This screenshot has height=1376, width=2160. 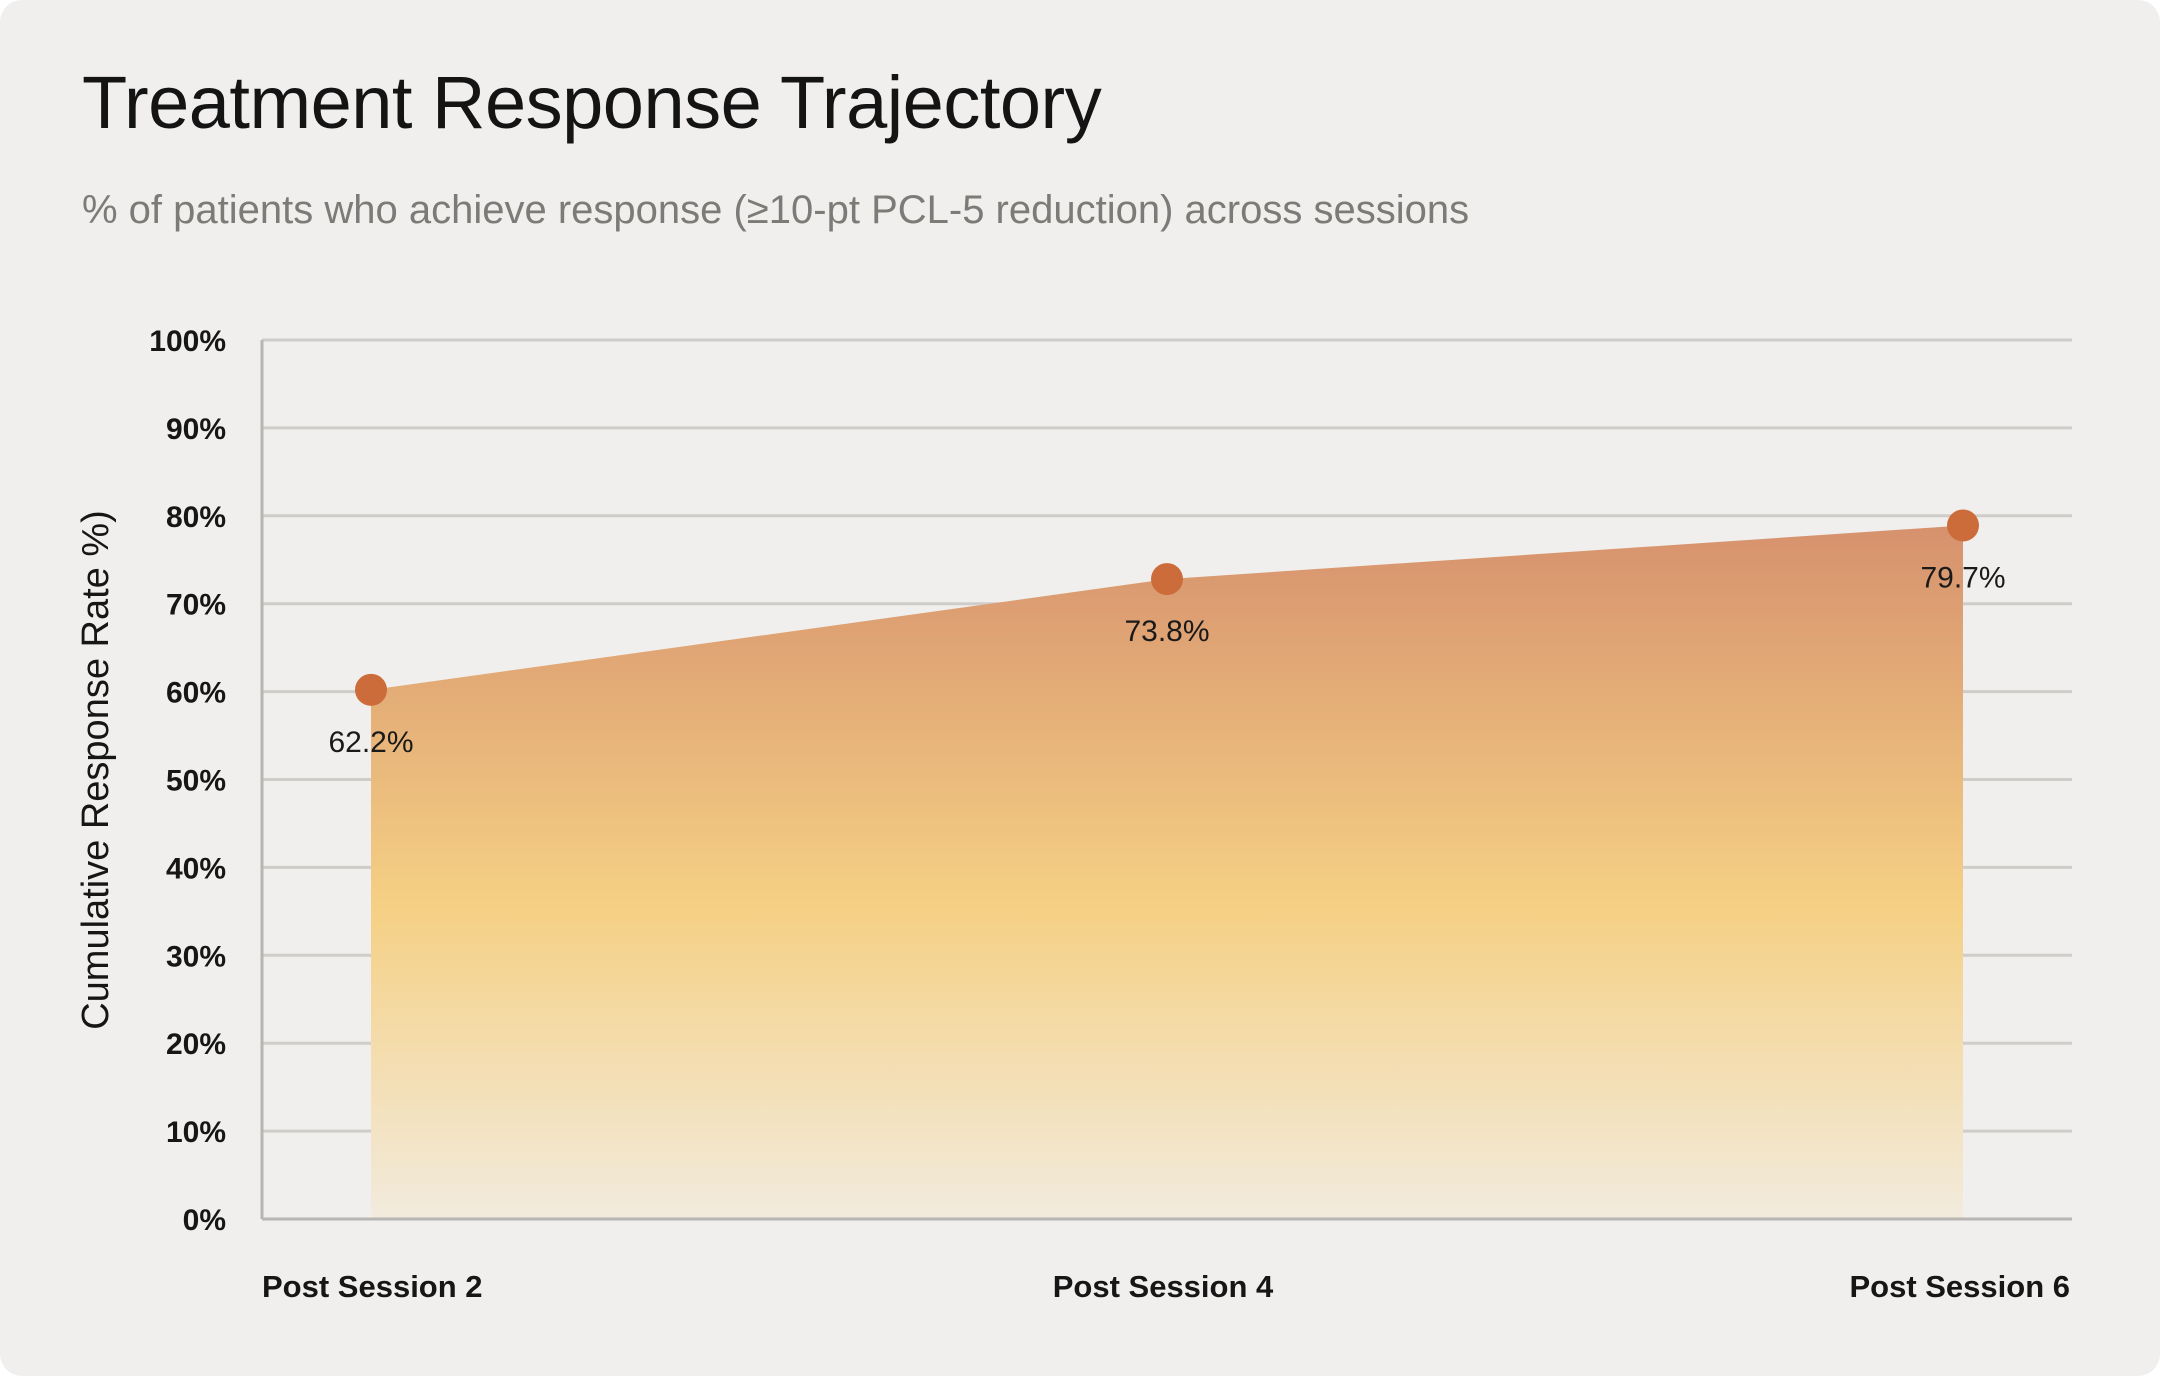 What do you see at coordinates (196, 517) in the screenshot?
I see `y-tick-label: 80%` at bounding box center [196, 517].